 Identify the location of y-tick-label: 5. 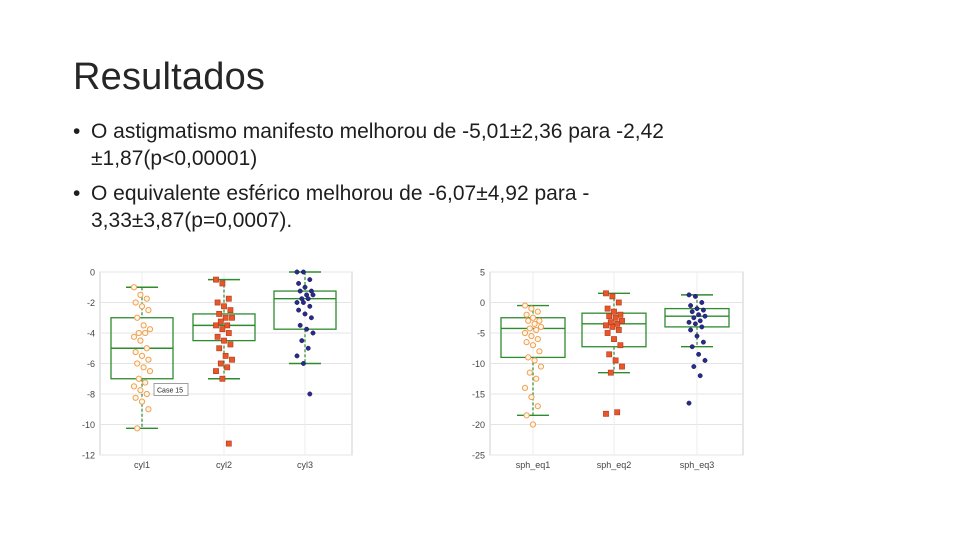
(482, 273).